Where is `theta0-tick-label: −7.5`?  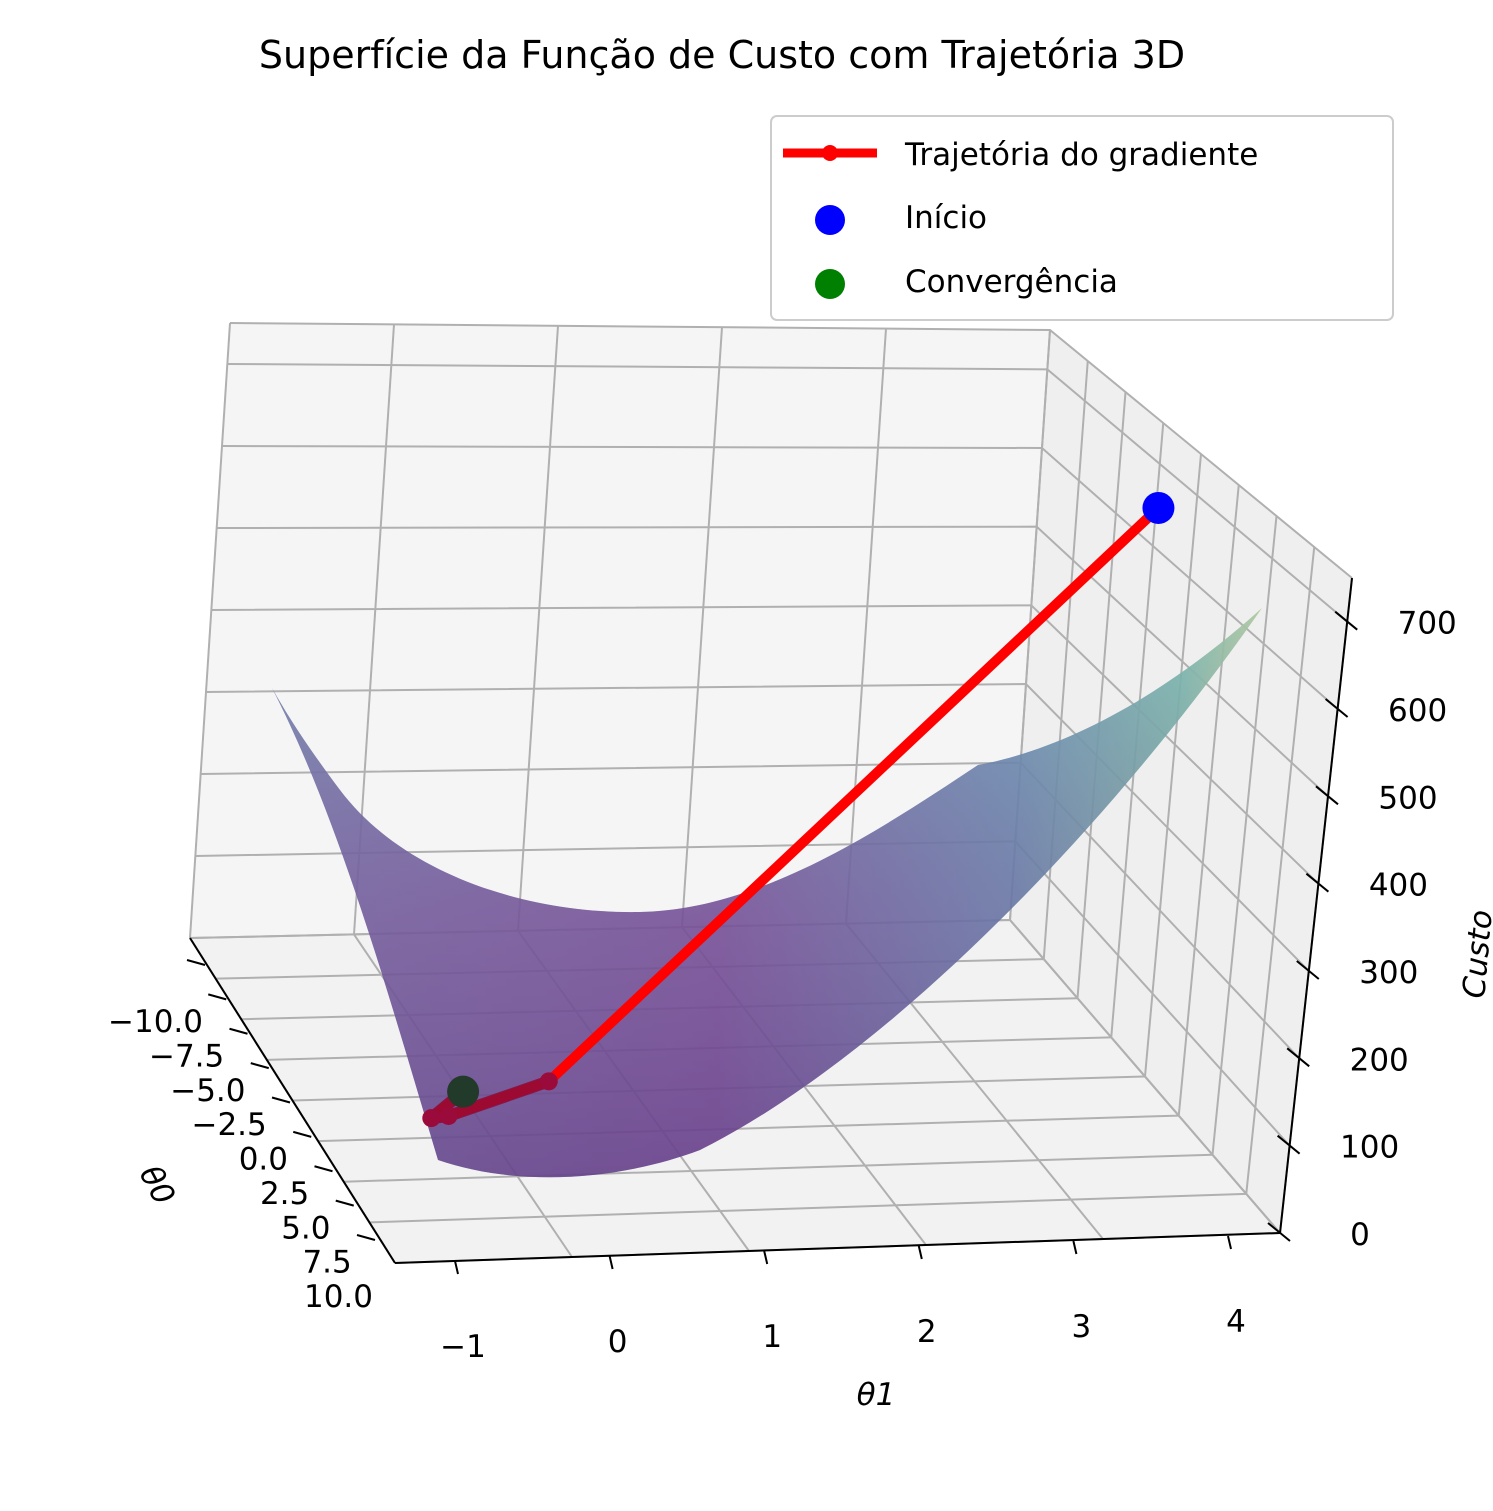
theta0-tick-label: −7.5 is located at coordinates (186, 1056).